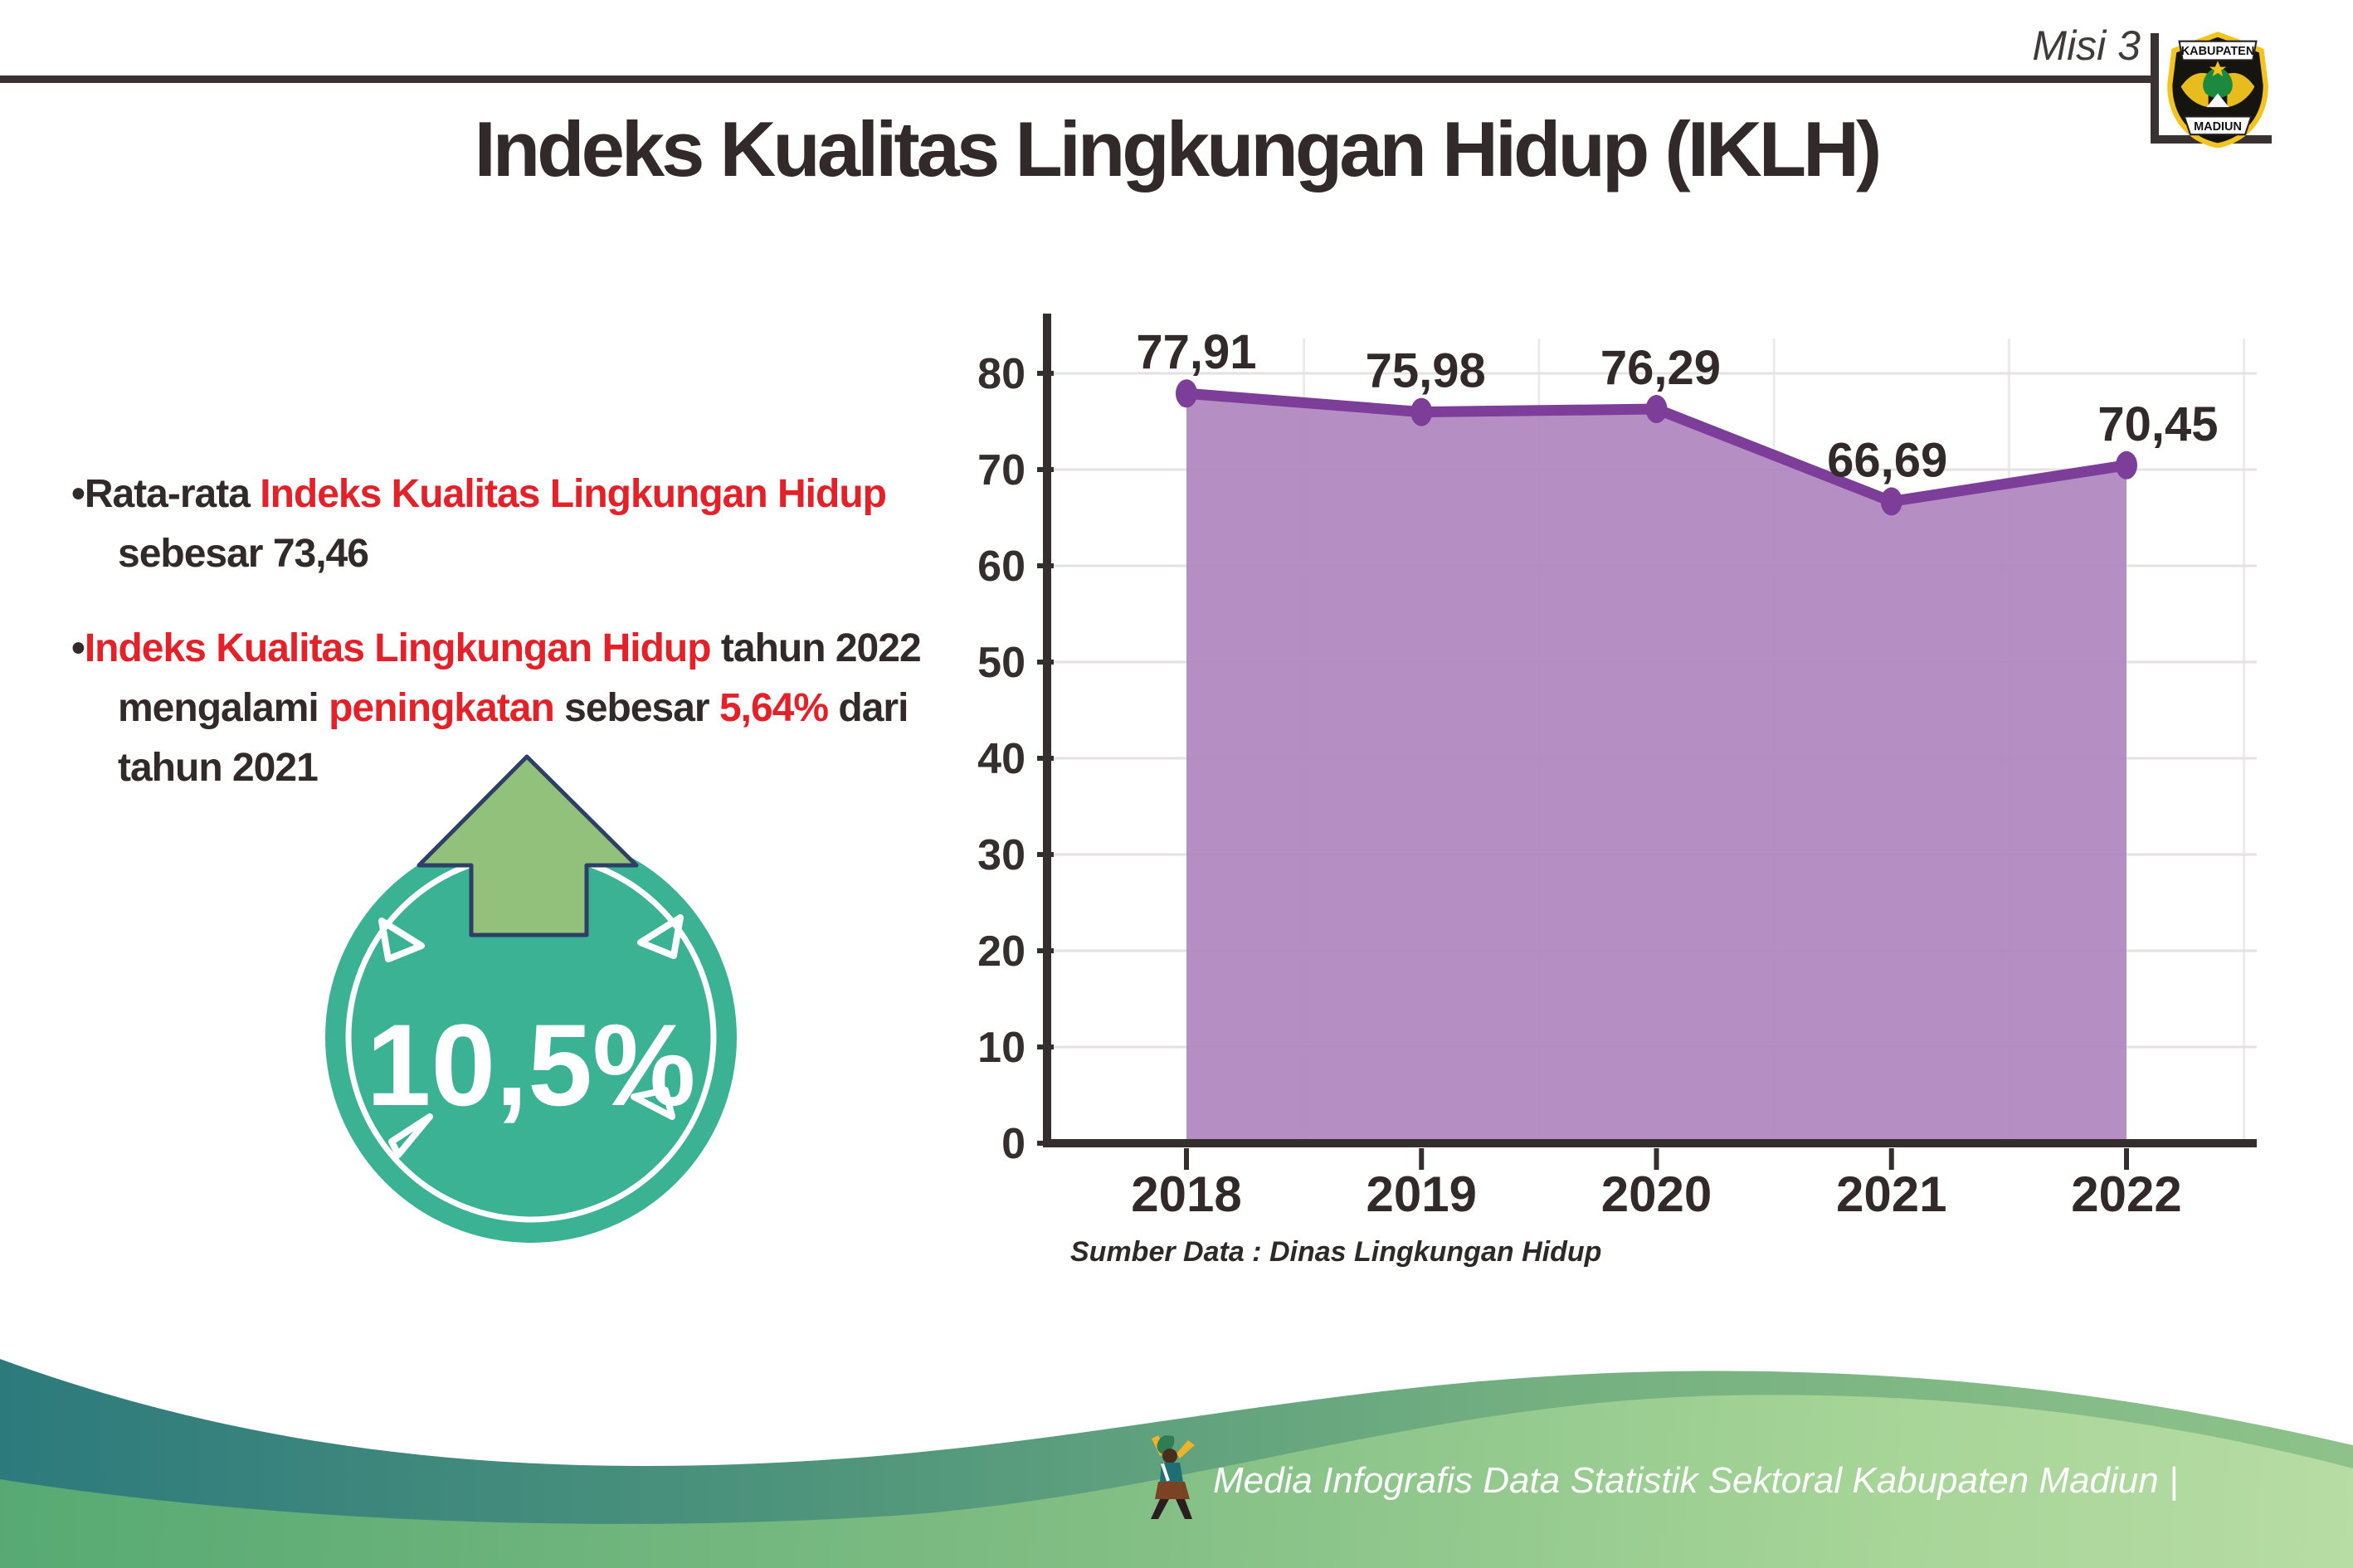 The image size is (2353, 1568). I want to click on logo-mountain, so click(2217, 100).